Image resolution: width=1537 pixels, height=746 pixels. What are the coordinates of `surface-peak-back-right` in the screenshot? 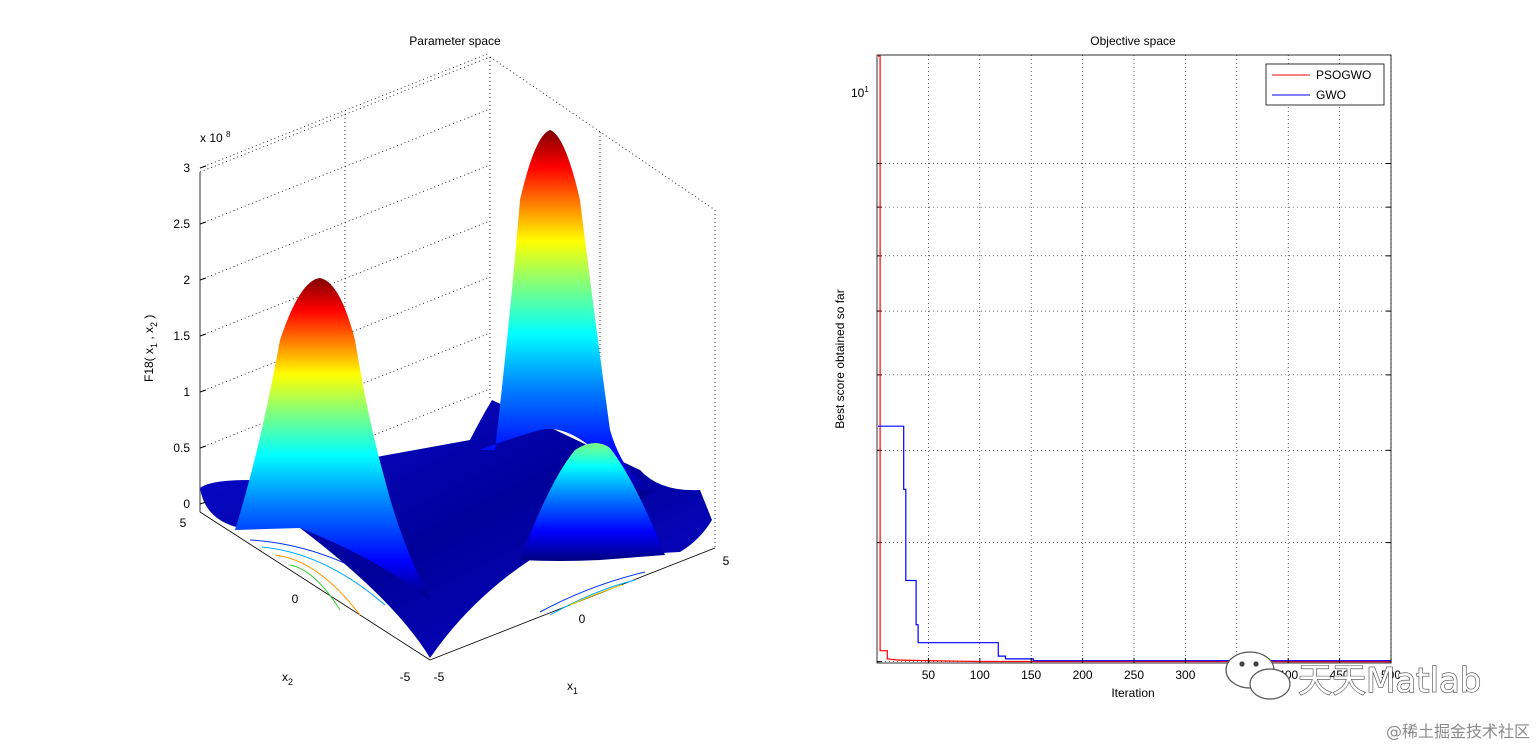 It's located at (567, 315).